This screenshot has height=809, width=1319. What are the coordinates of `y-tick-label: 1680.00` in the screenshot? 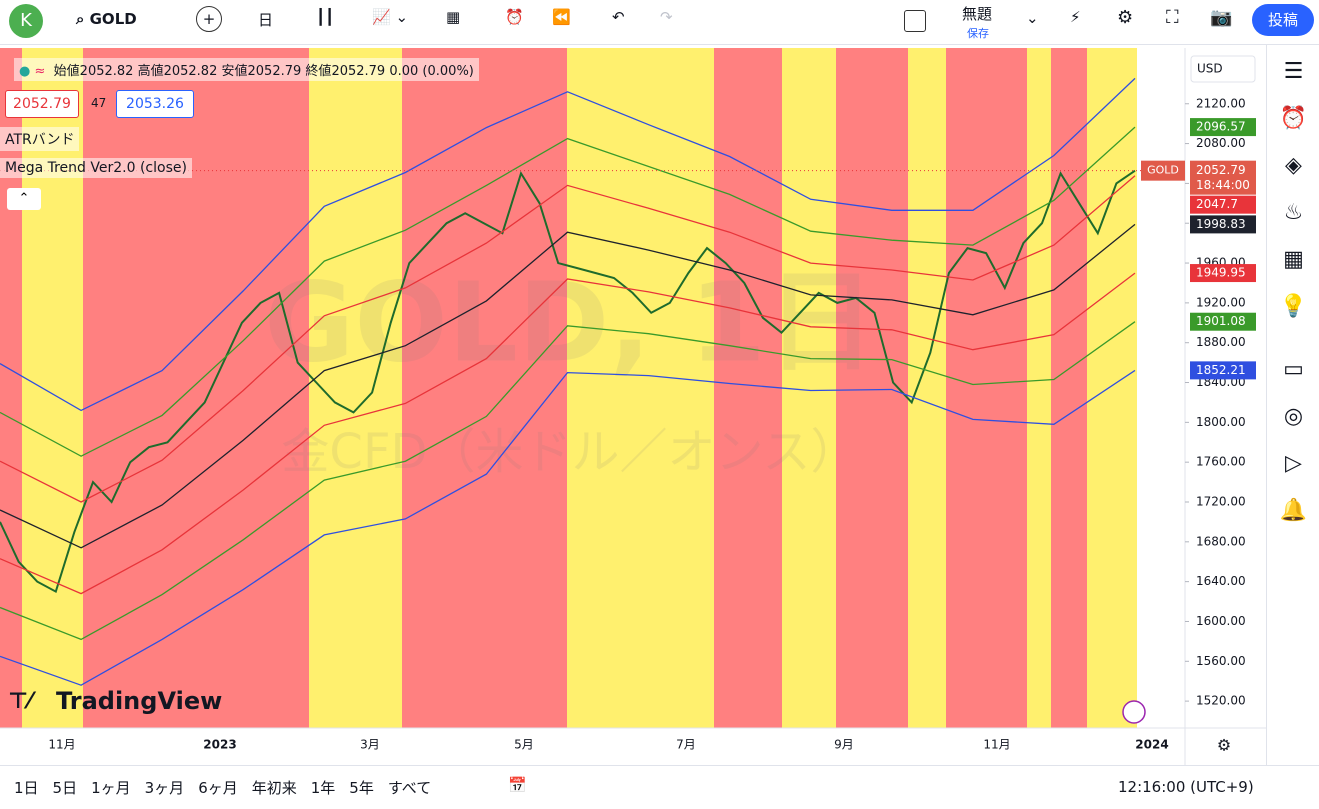 It's located at (1221, 541).